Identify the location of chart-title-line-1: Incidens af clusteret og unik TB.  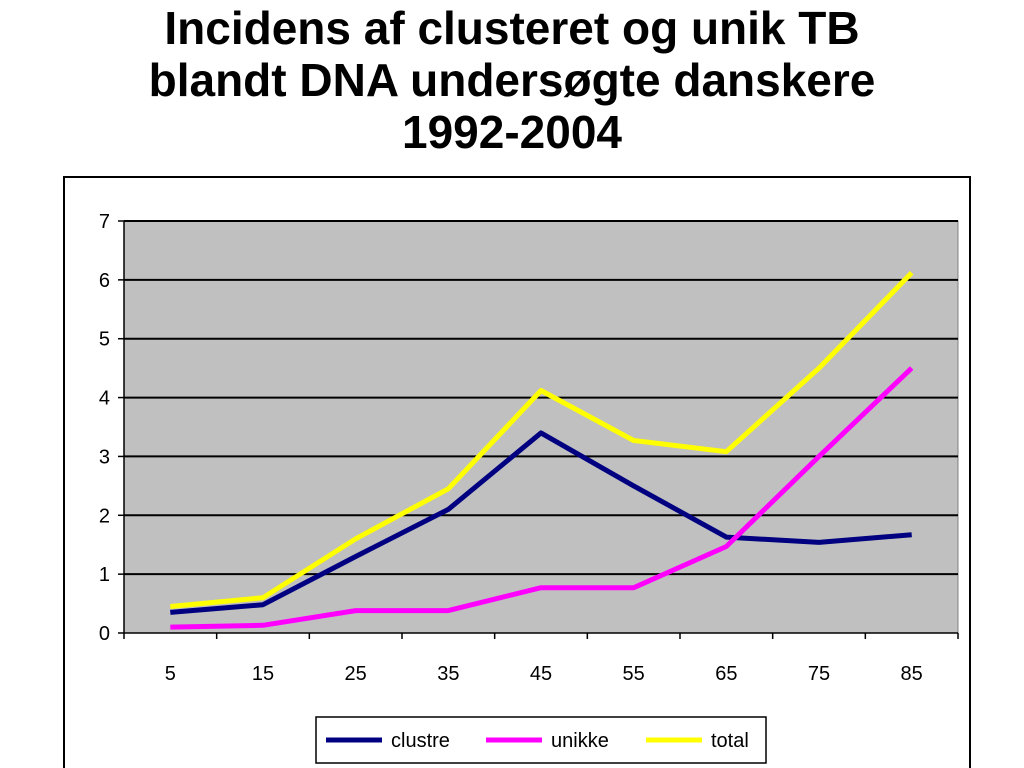
(512, 28).